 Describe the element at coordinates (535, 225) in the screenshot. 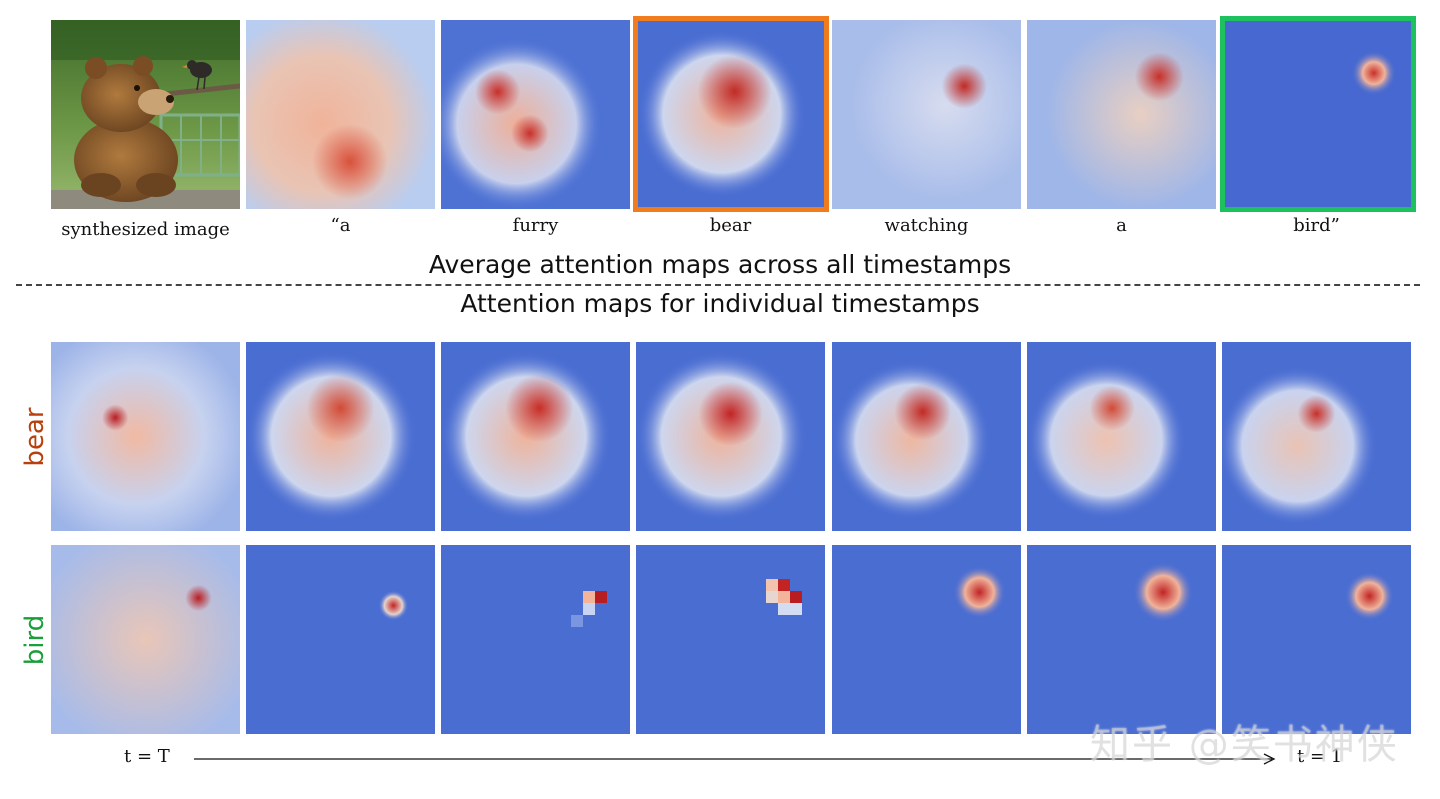

I see `caption-token-furry: furry` at that location.